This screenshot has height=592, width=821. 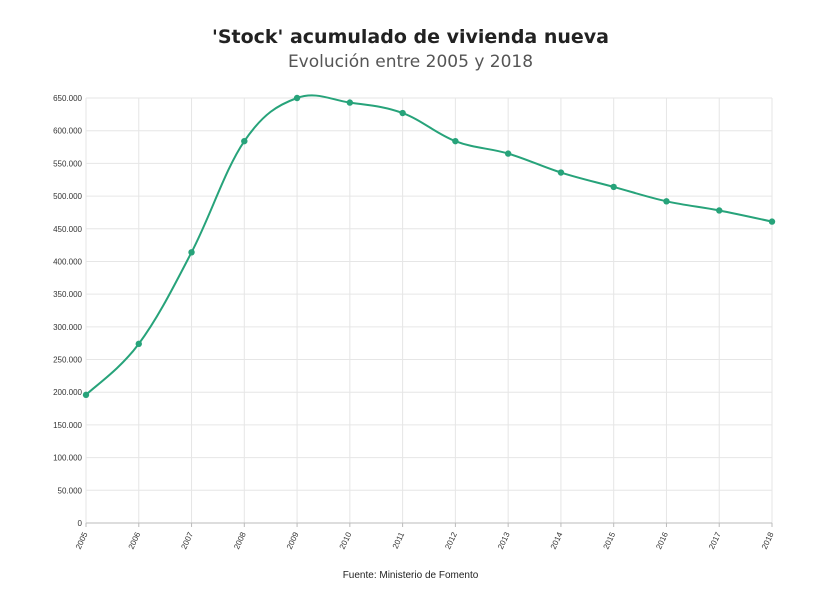 I want to click on y-tick-label: 350.000, so click(x=67, y=294).